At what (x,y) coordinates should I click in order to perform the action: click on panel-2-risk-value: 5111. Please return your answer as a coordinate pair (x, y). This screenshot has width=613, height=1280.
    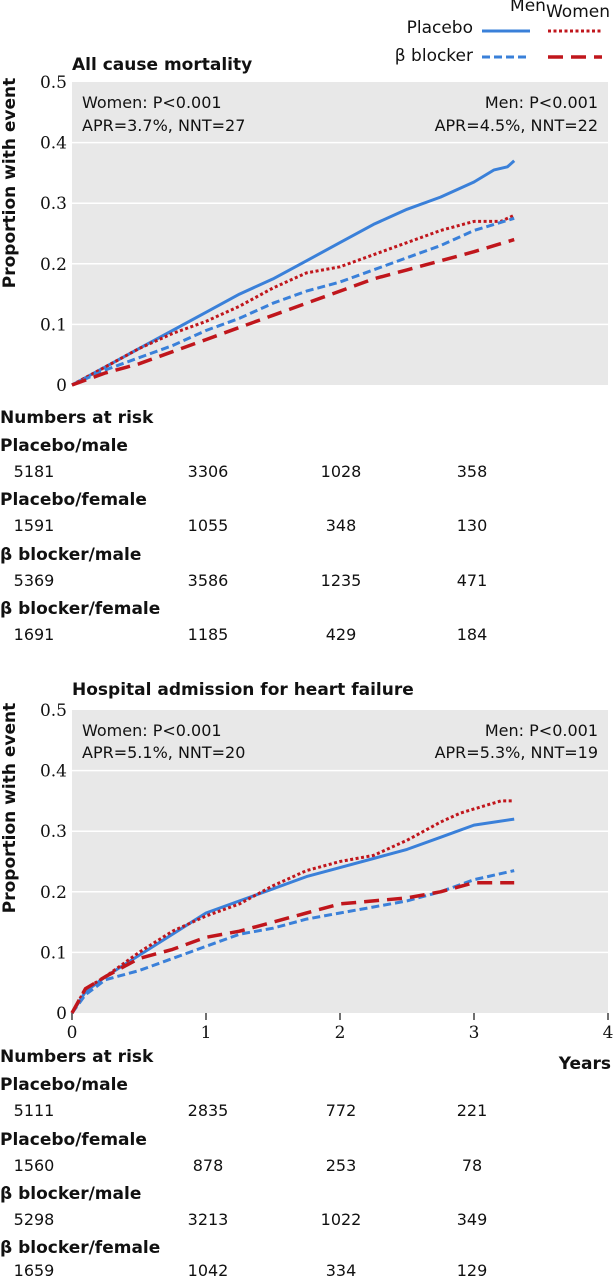
    Looking at the image, I should click on (34, 1110).